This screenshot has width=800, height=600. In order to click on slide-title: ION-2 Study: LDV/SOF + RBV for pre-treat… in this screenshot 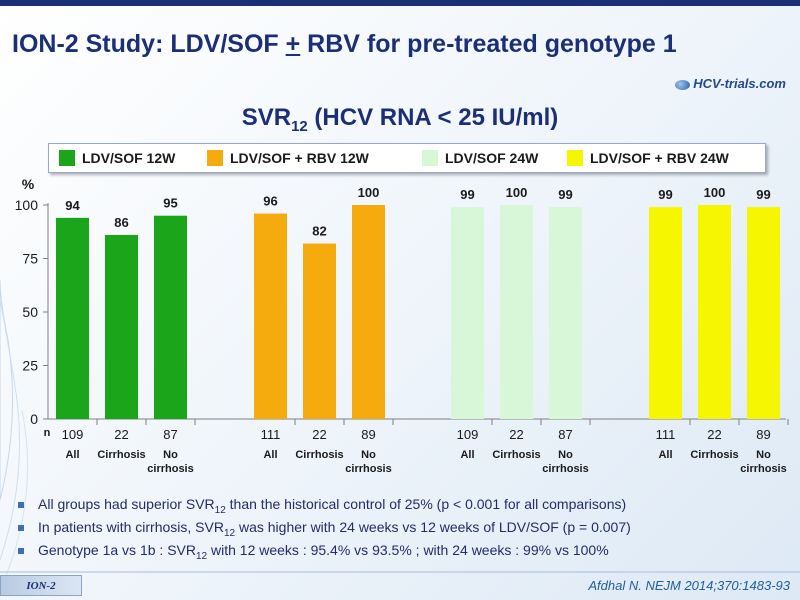, I will do `click(344, 44)`.